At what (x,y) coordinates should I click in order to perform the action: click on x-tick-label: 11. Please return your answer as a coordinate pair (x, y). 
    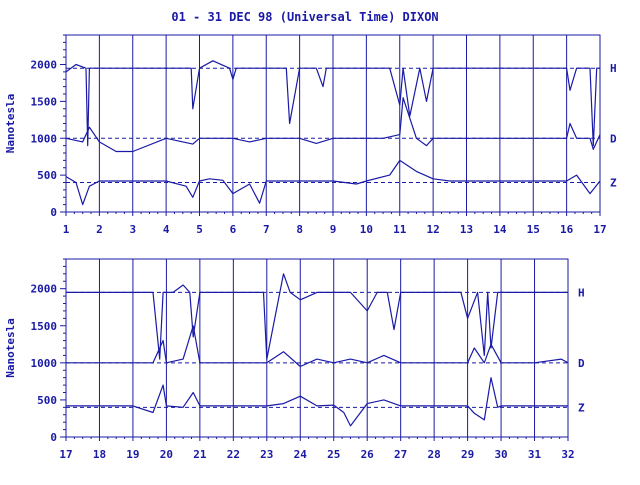
    Looking at the image, I should click on (400, 229).